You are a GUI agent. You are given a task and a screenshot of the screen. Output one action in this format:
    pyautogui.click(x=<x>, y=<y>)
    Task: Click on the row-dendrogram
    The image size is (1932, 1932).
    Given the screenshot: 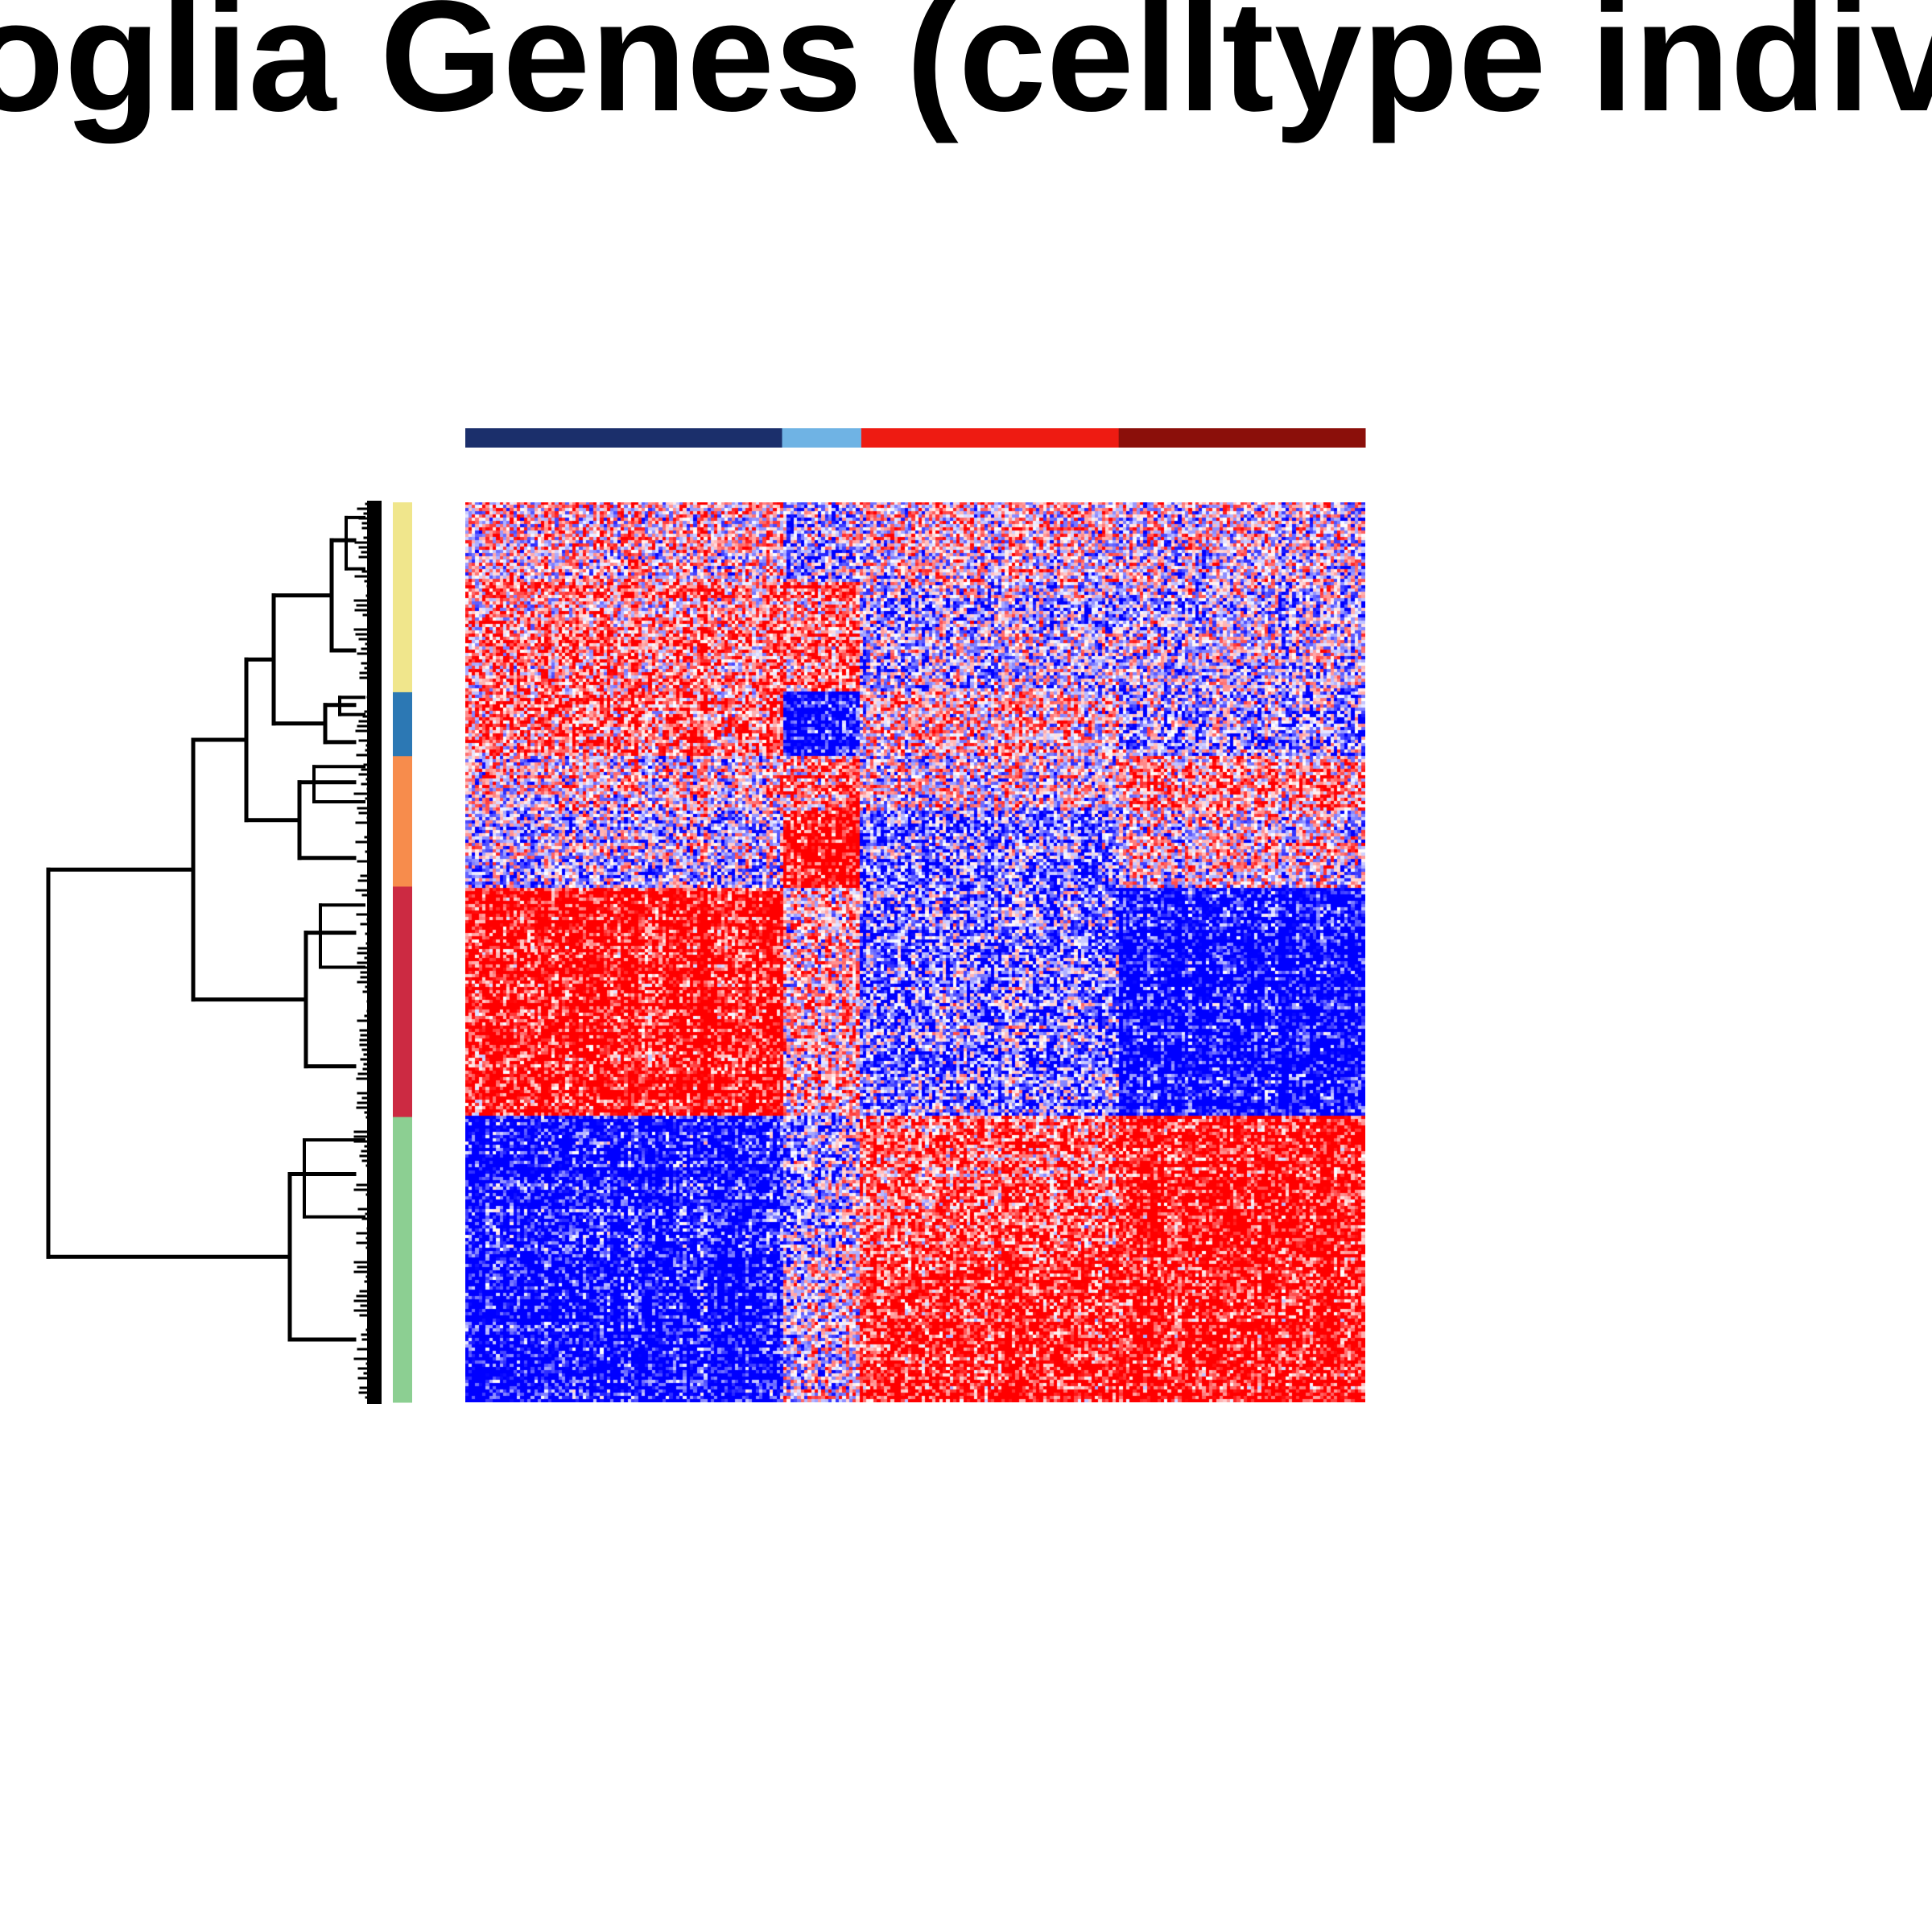 What is the action you would take?
    pyautogui.click(x=214, y=952)
    